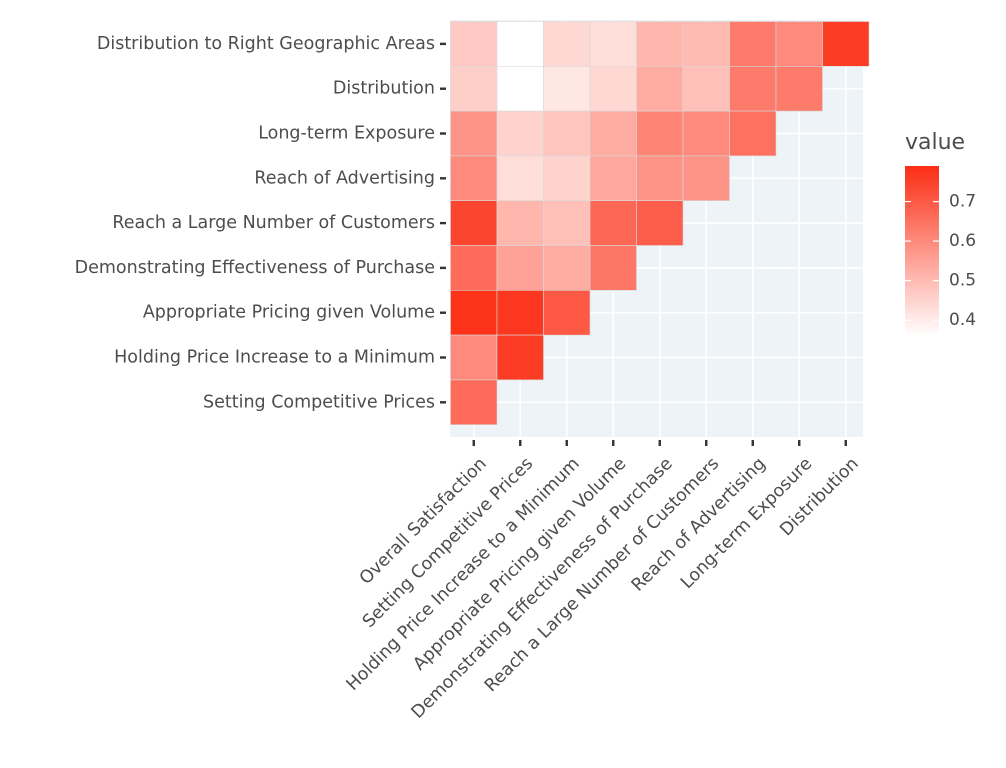 The width and height of the screenshot is (1006, 768). What do you see at coordinates (962, 281) in the screenshot?
I see `legend-tick-label: 0.5` at bounding box center [962, 281].